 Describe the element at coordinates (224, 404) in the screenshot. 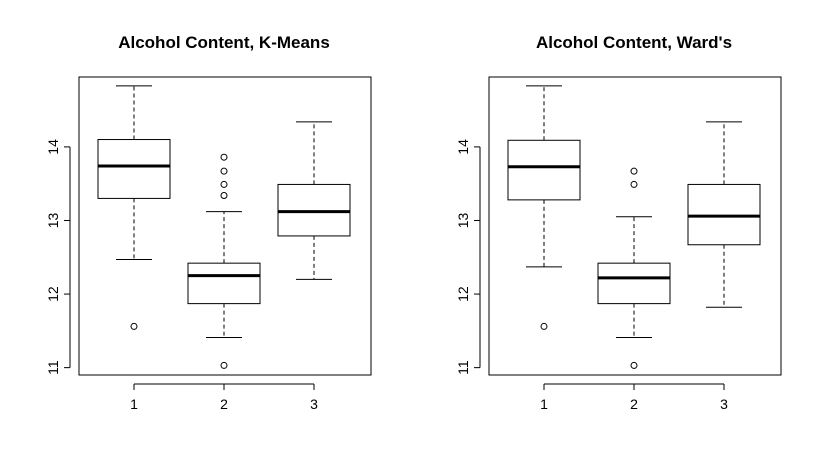

I see `kmeans-x-tick-label: 2` at that location.